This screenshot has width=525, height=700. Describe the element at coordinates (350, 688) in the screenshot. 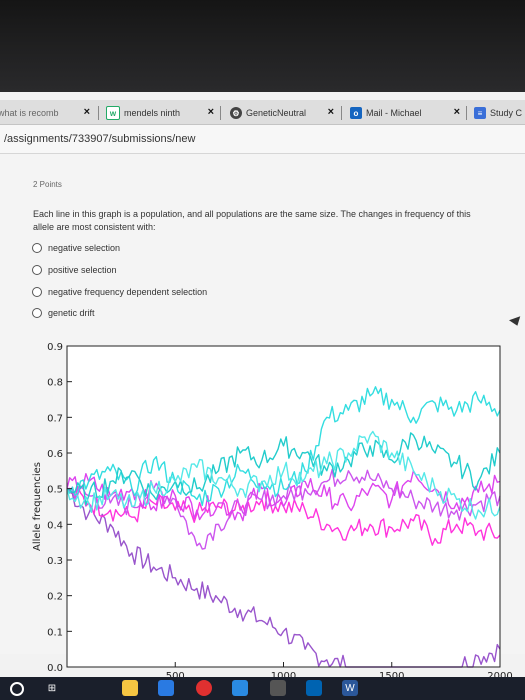

I see `word-icon: W` at that location.